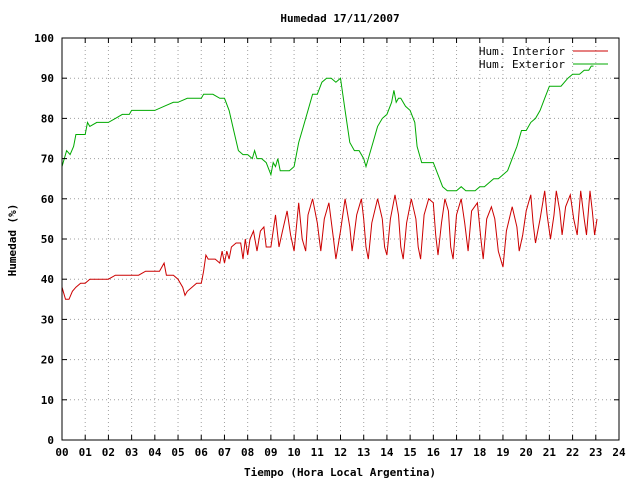  What do you see at coordinates (108, 452) in the screenshot?
I see `x-tick-label: 02` at bounding box center [108, 452].